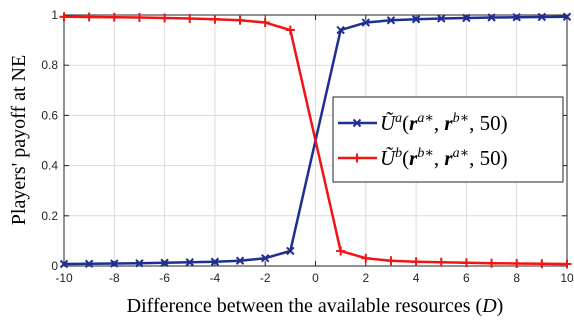 The image size is (574, 323). Describe the element at coordinates (114, 278) in the screenshot. I see `x-tick-label: -8` at that location.